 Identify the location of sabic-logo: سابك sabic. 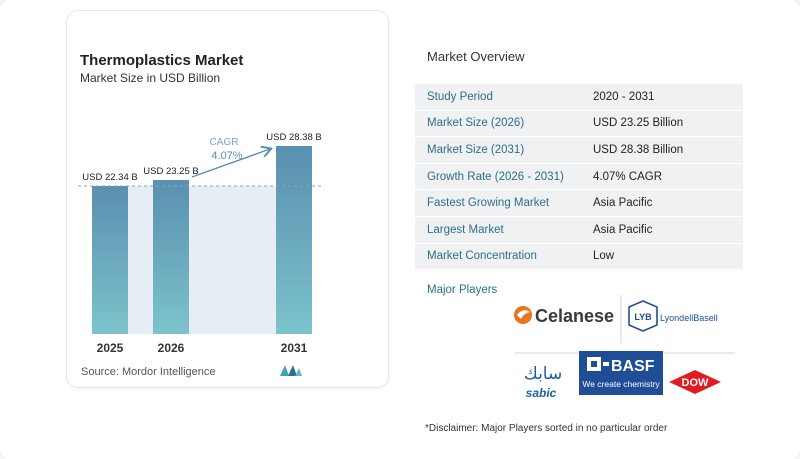
(543, 382).